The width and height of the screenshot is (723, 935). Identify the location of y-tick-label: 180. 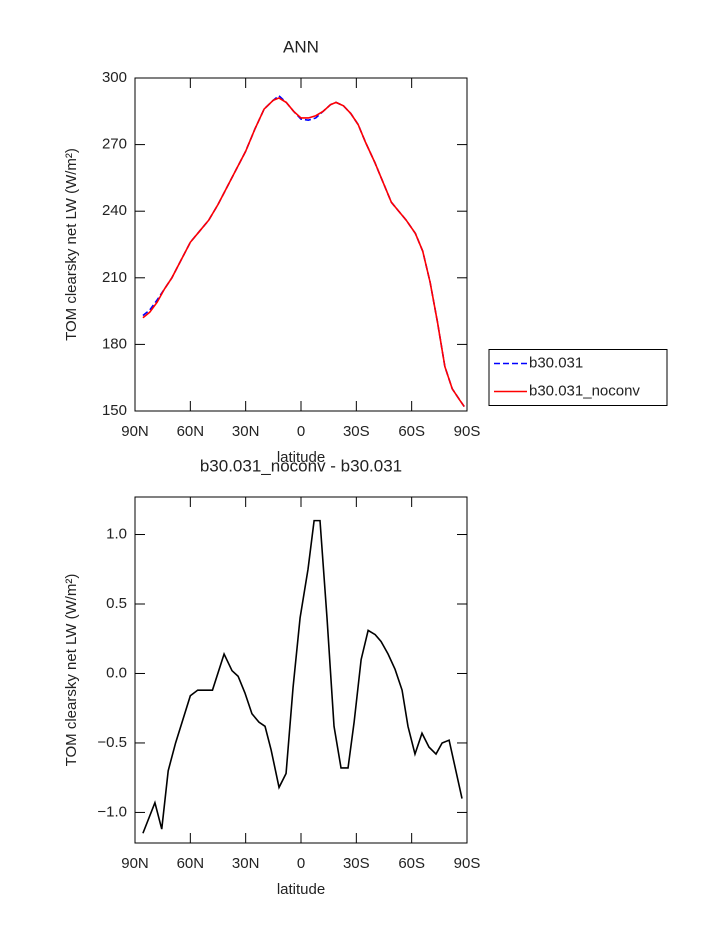
(114, 343).